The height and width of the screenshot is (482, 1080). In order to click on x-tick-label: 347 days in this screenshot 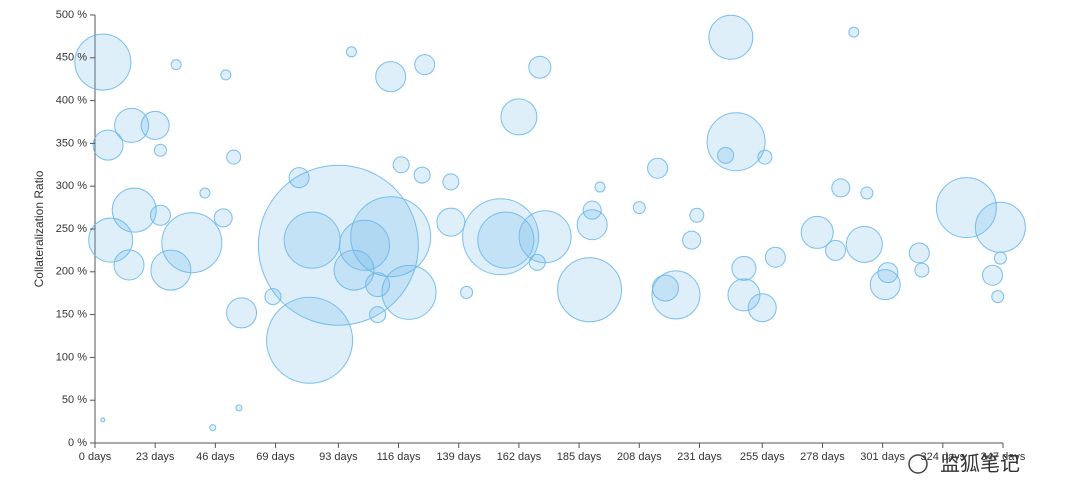, I will do `click(1003, 457)`.